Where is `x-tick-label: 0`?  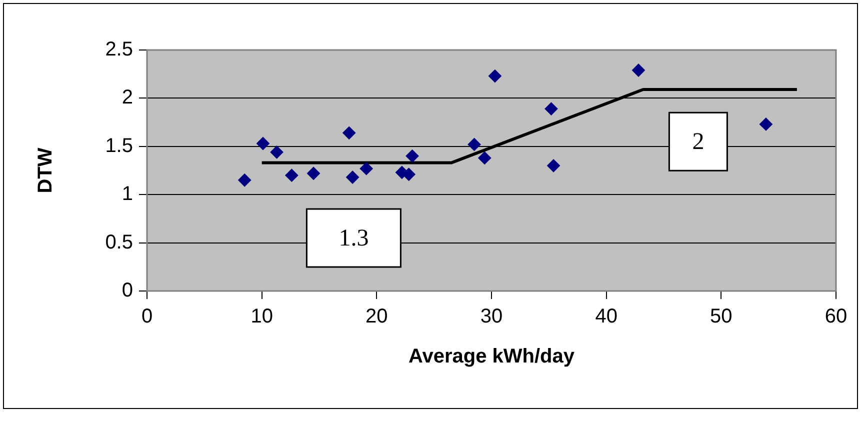
x-tick-label: 0 is located at coordinates (147, 317).